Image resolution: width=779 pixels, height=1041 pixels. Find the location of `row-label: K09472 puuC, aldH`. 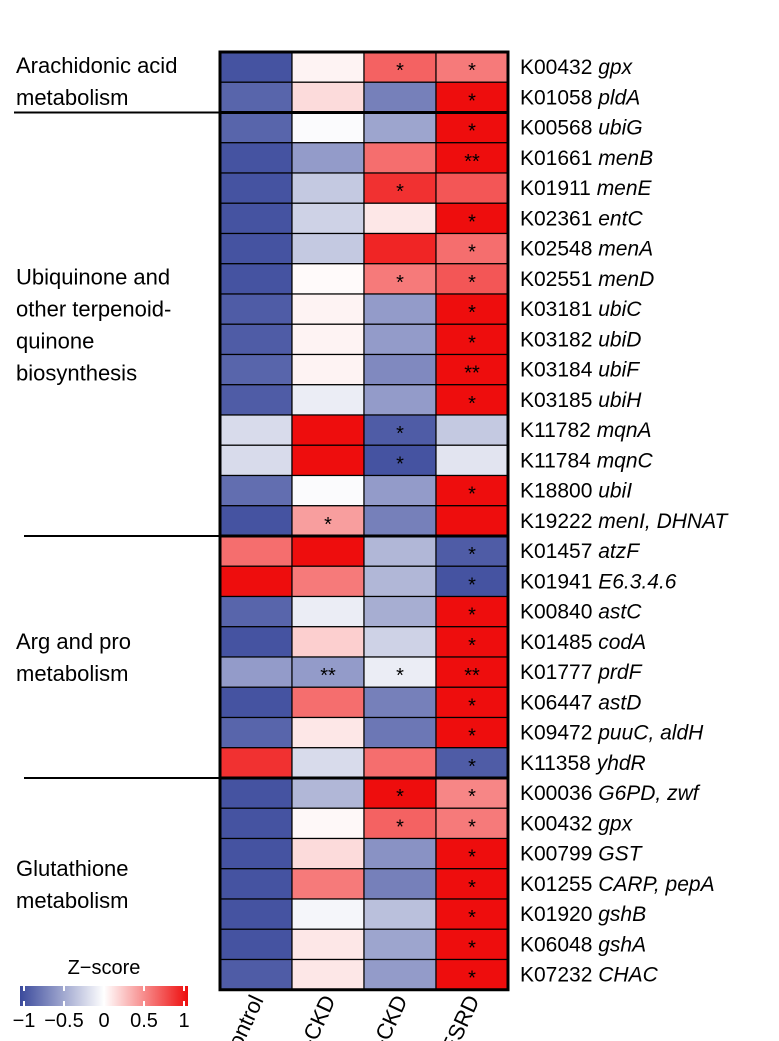

row-label: K09472 puuC, aldH is located at coordinates (612, 733).